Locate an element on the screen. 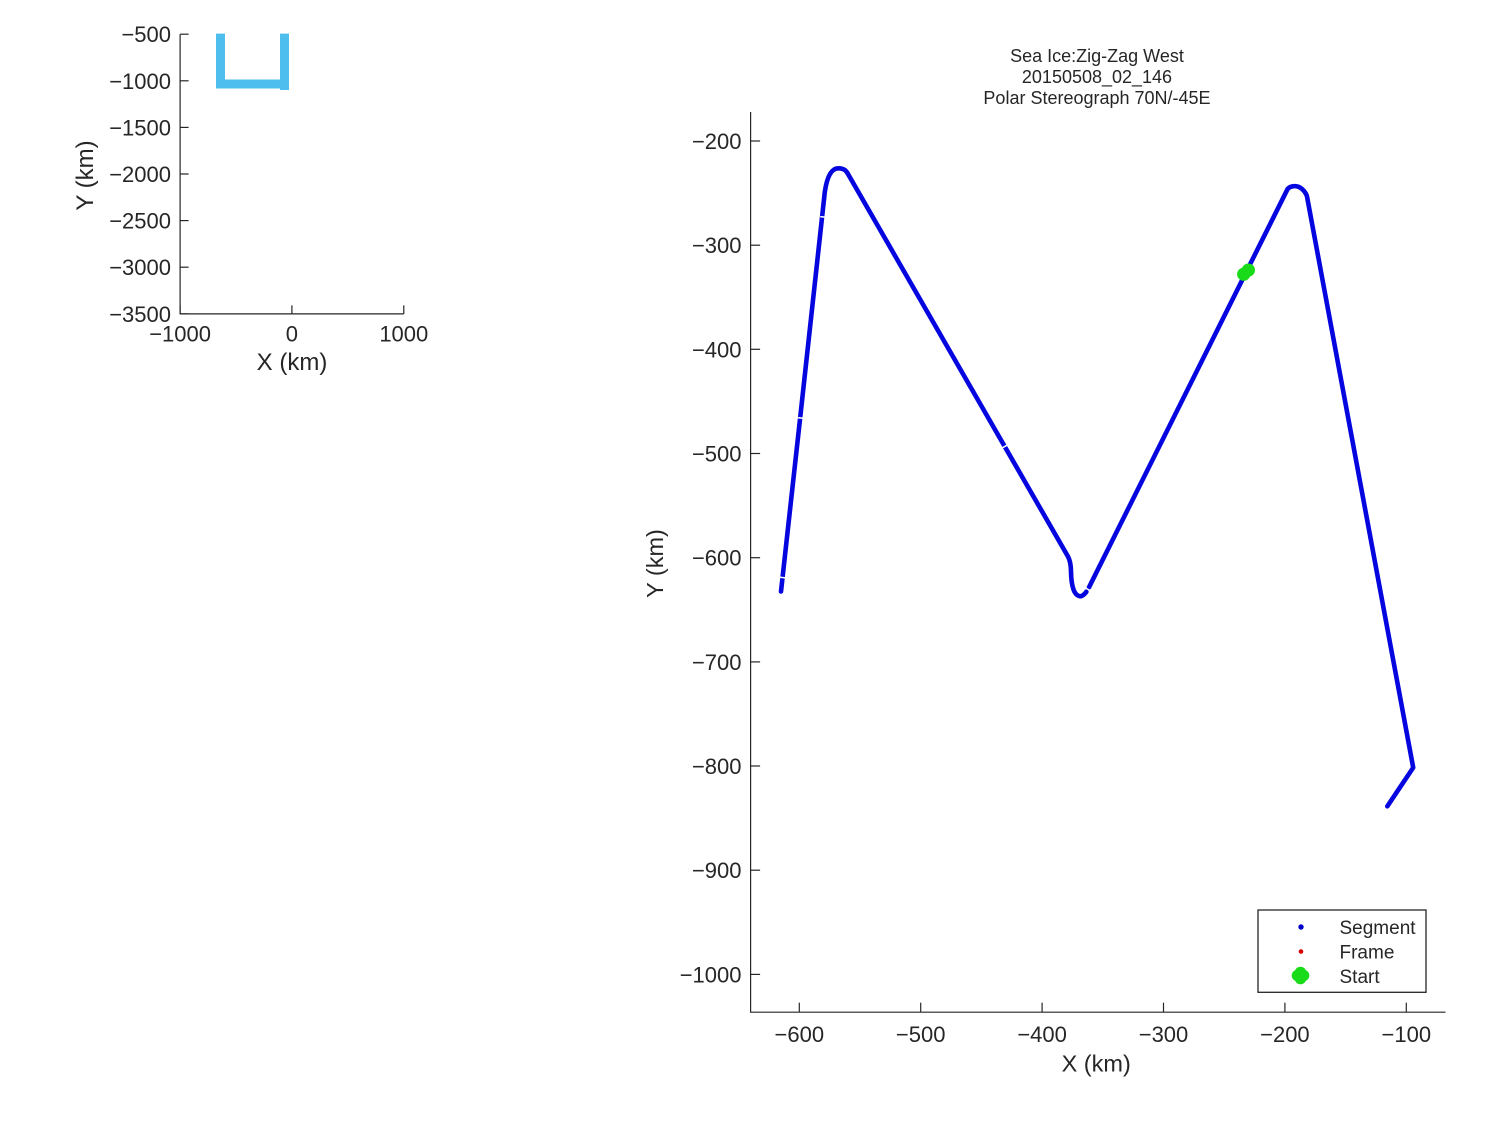 This screenshot has width=1500, height=1125. svg-text: −2000 is located at coordinates (140, 174).